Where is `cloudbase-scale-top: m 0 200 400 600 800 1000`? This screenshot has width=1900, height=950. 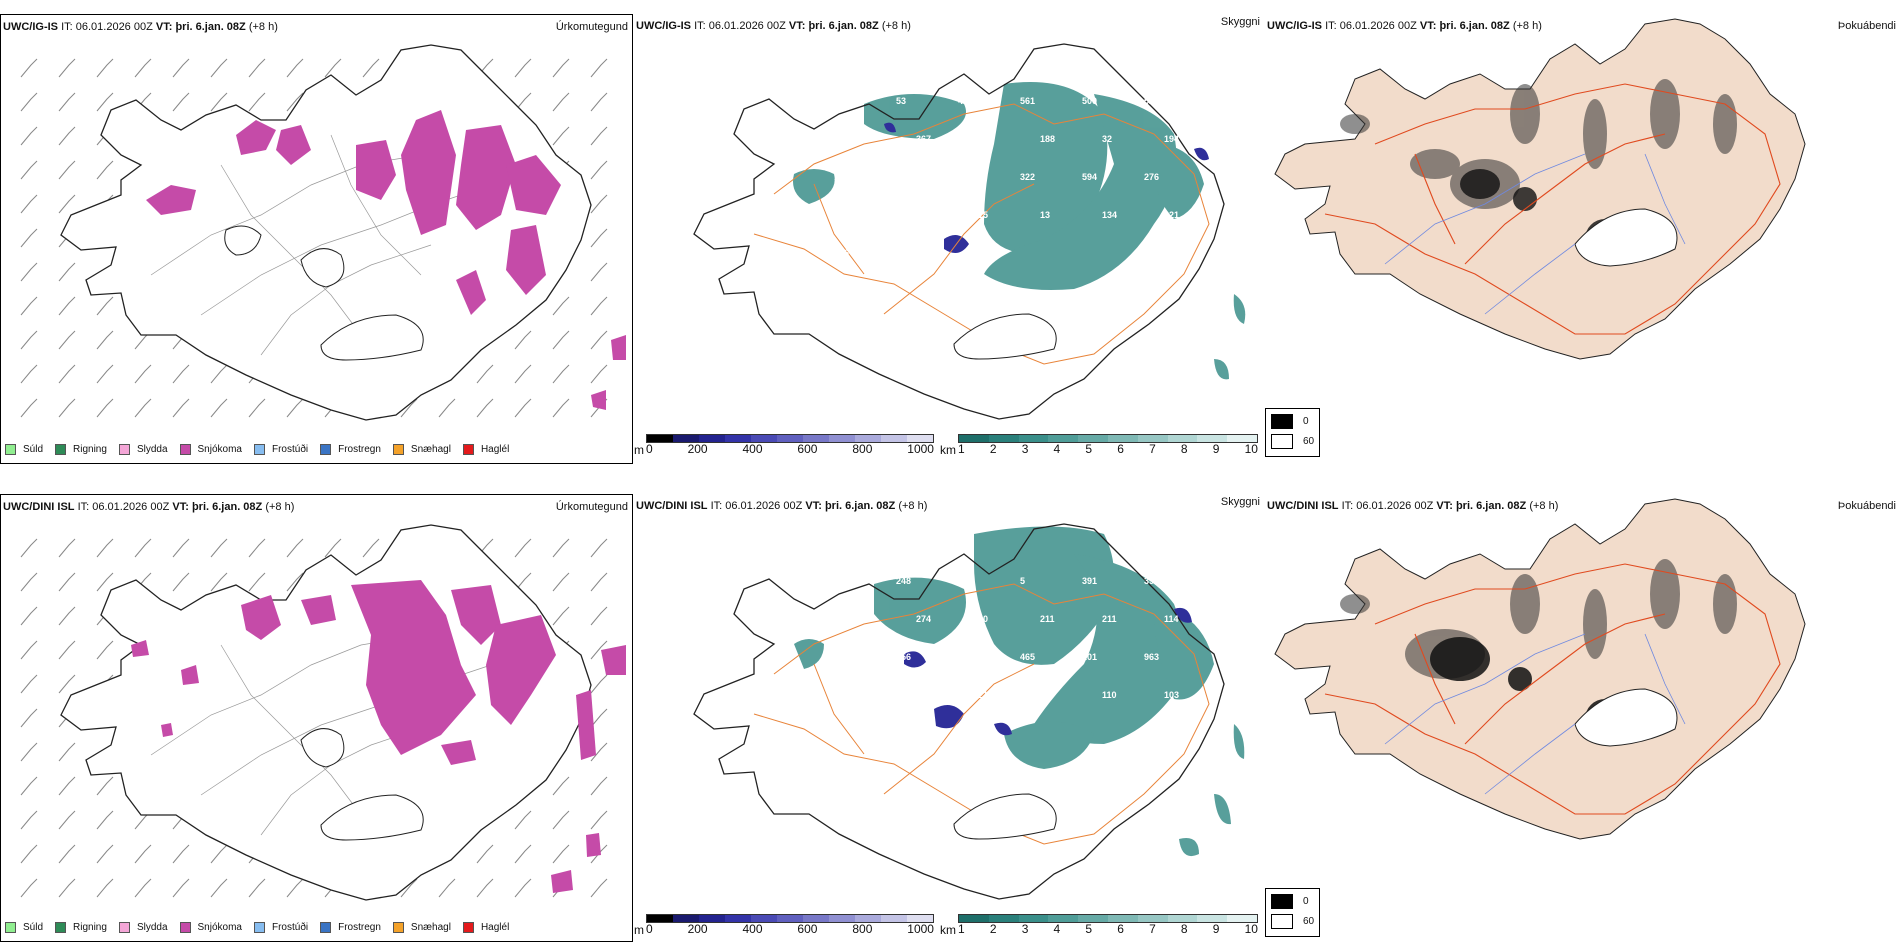
cloudbase-scale-top: m 0 200 400 600 800 1000 is located at coordinates (784, 445).